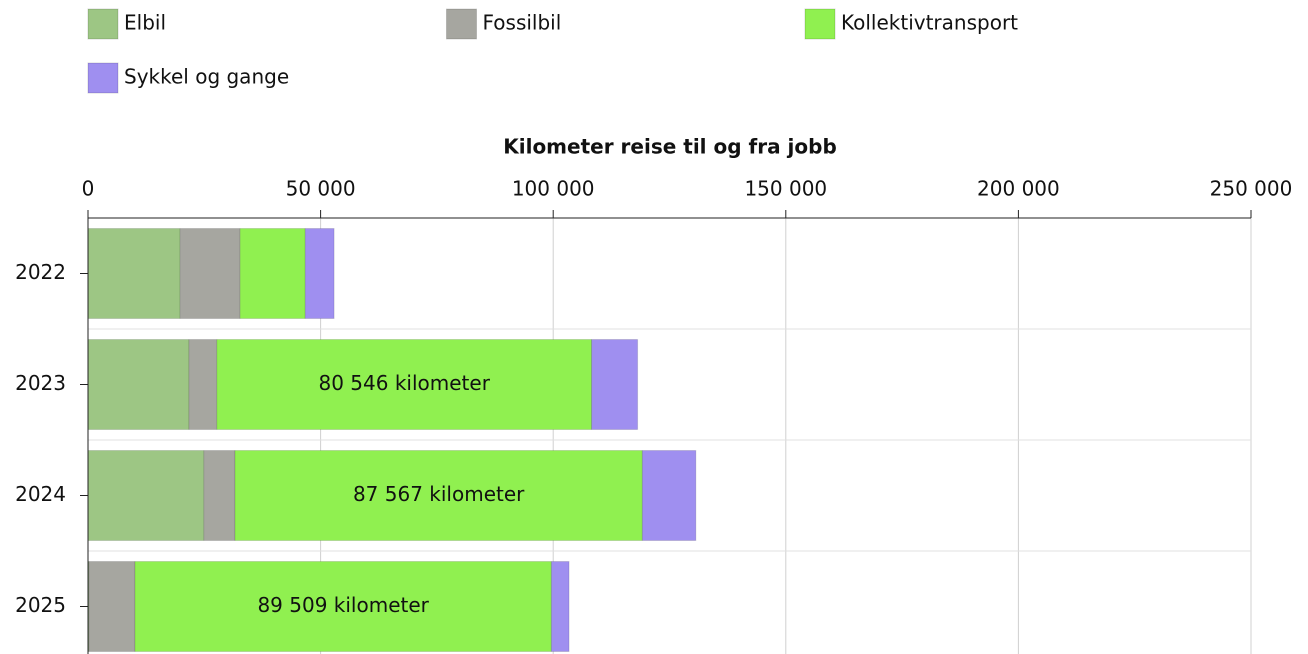 The width and height of the screenshot is (1308, 654). I want to click on data-label: 80 546 kilometer, so click(404, 383).